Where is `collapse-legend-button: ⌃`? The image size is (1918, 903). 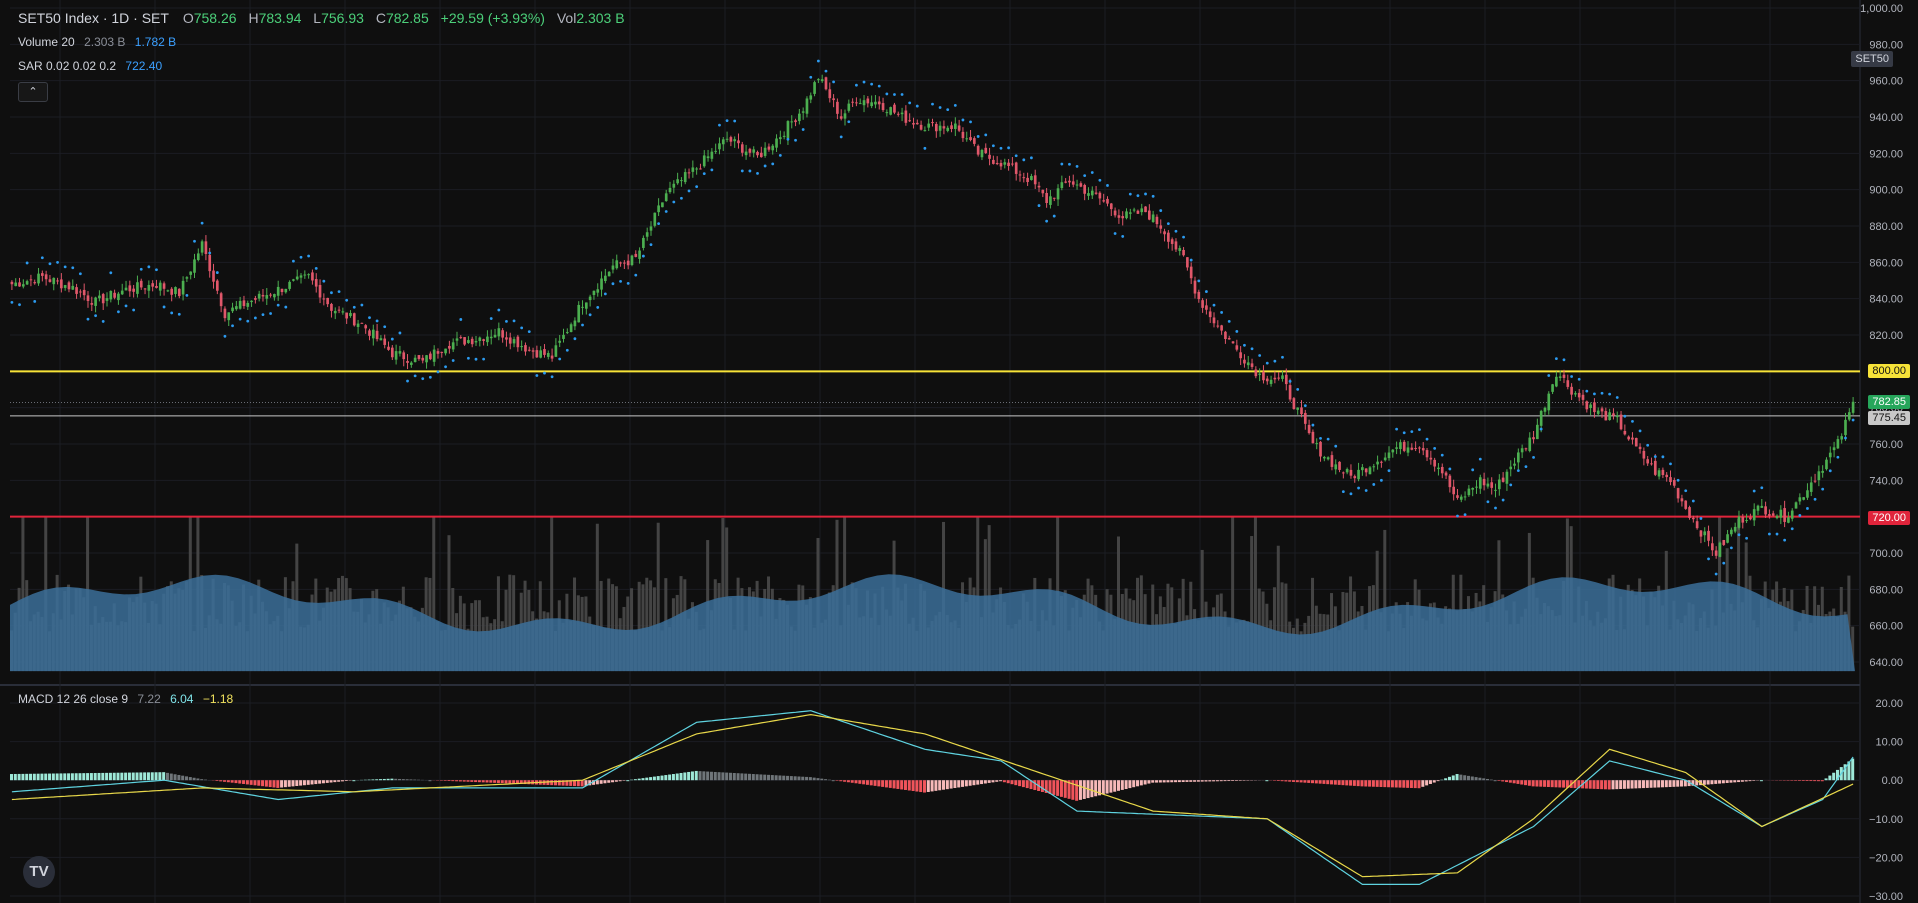 collapse-legend-button: ⌃ is located at coordinates (33, 92).